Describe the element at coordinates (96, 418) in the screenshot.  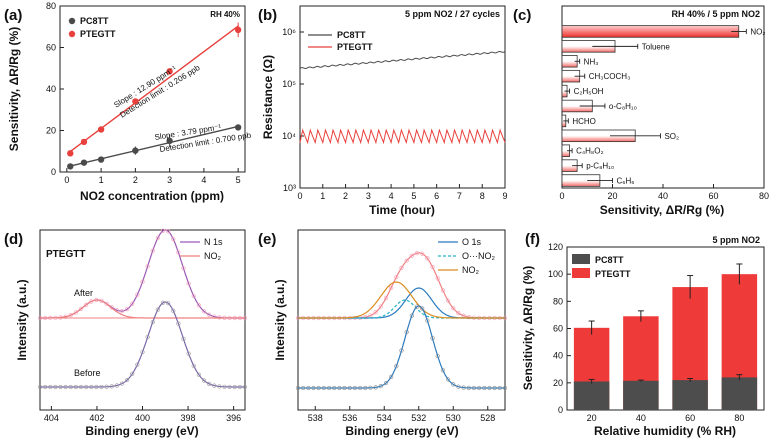
I see `panel-d-xtick-label: 402` at that location.